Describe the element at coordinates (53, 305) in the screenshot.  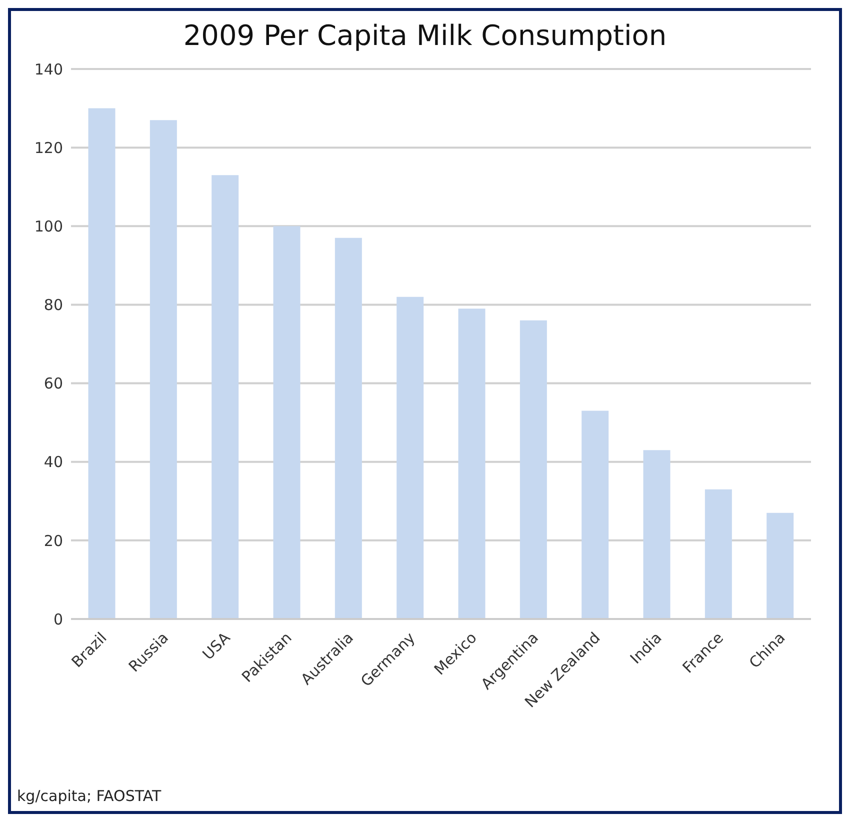
I see `y-tick-label: 80` at that location.